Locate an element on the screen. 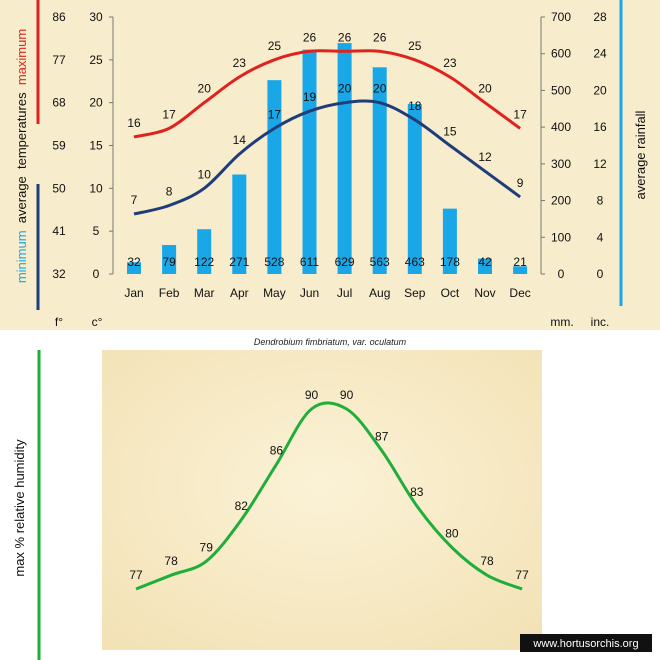  month-tick-label: Feb is located at coordinates (169, 293).